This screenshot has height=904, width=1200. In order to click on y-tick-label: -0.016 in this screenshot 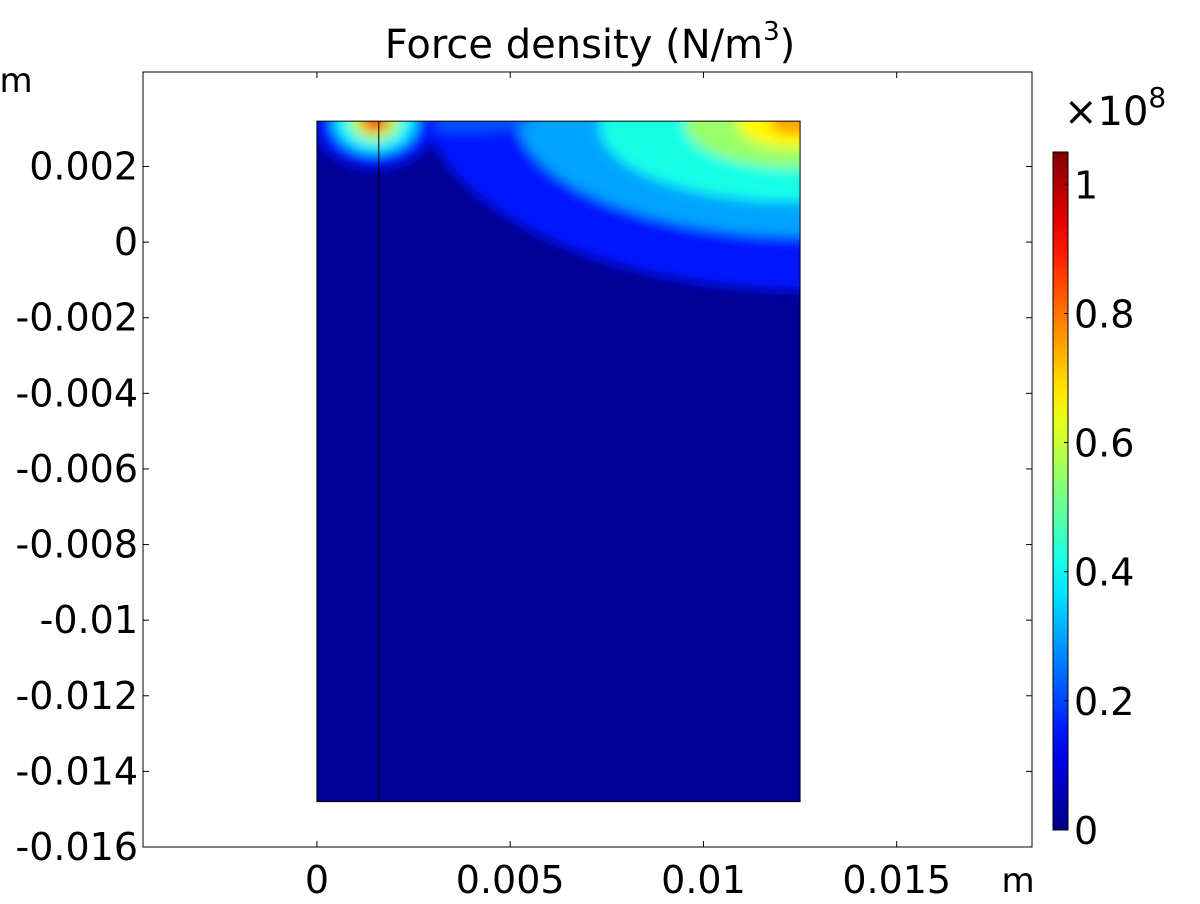, I will do `click(77, 847)`.